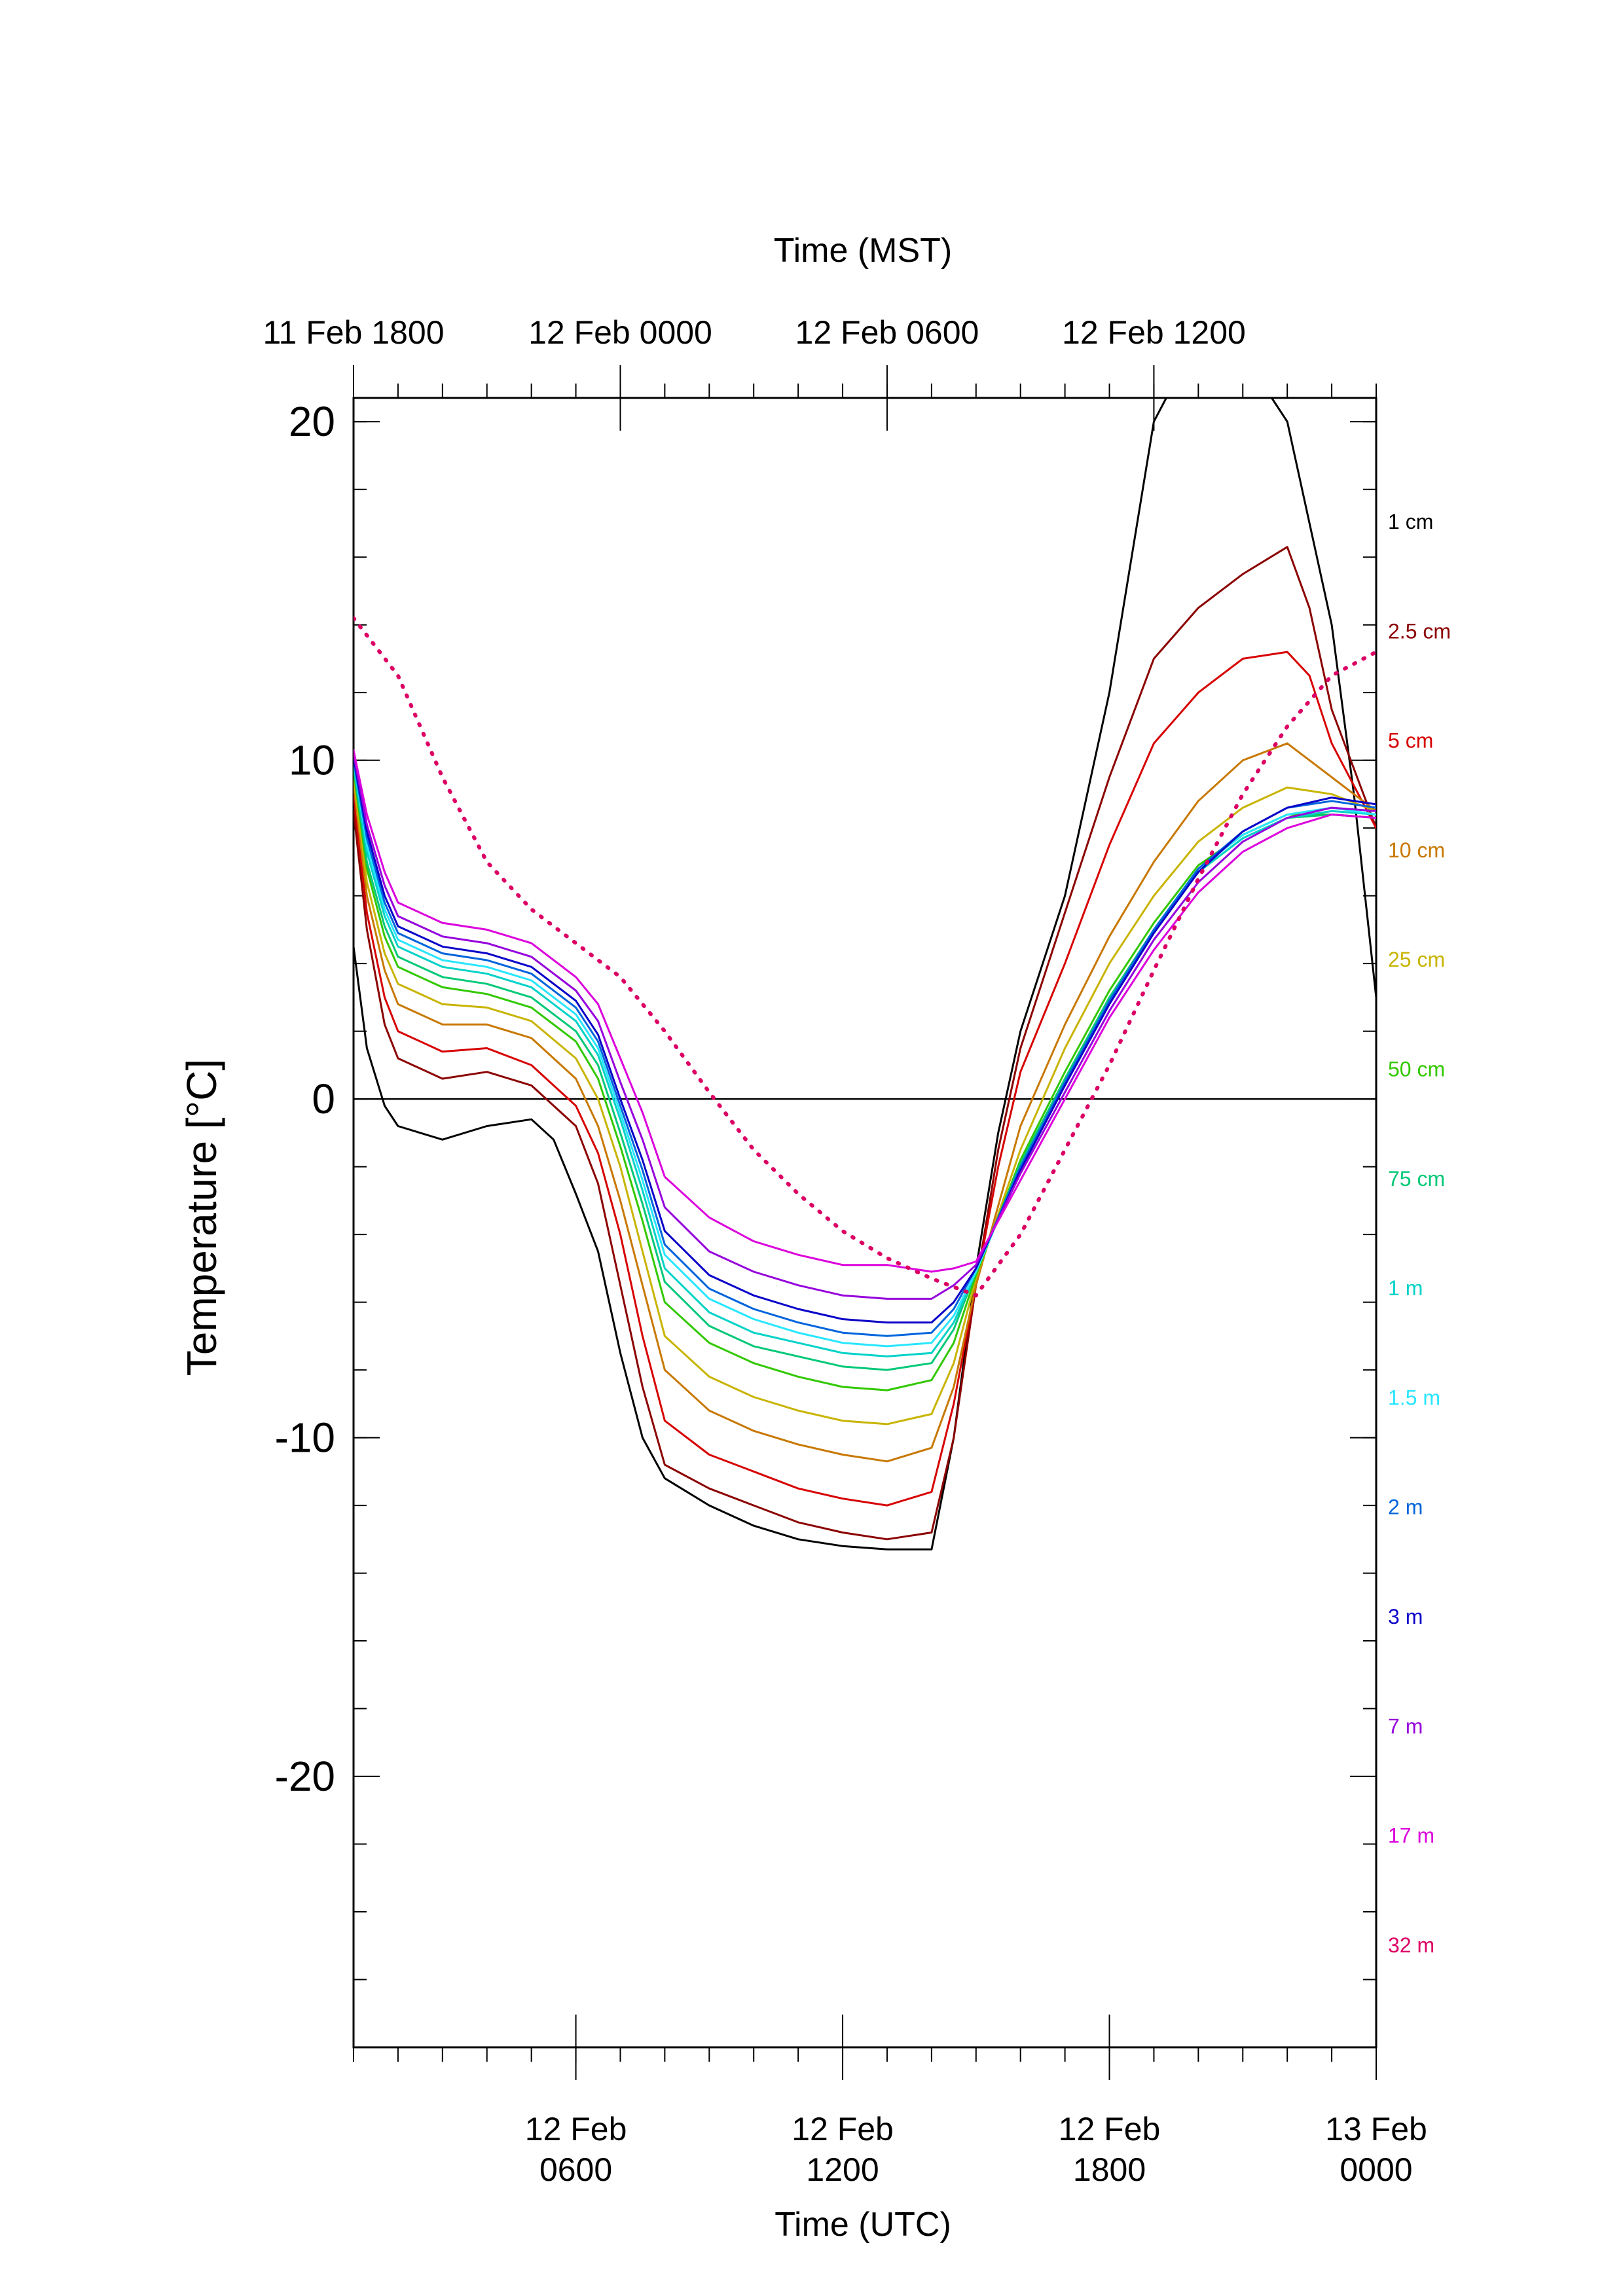 This screenshot has width=1623, height=2296. I want to click on legend-entry: 1 cm, so click(1410, 521).